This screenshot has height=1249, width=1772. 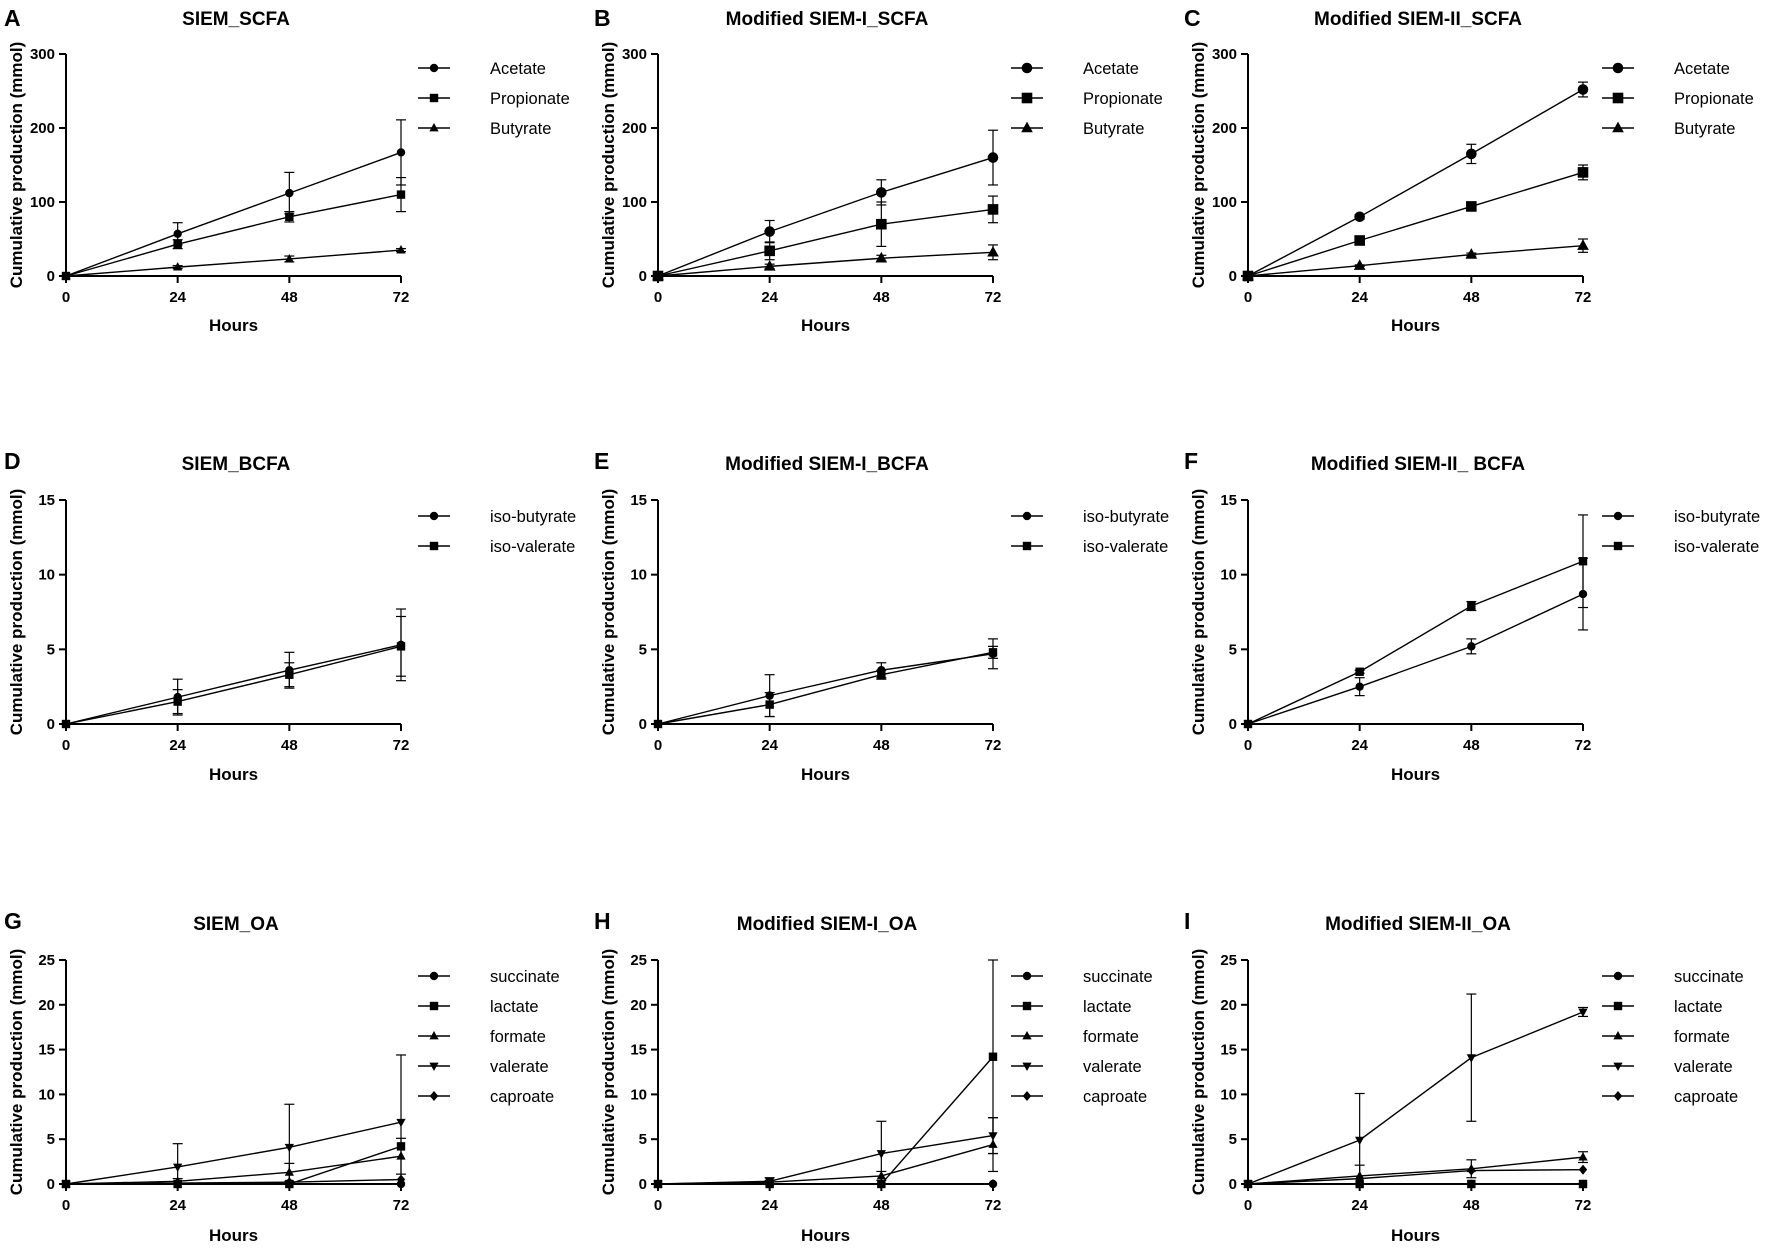 I want to click on legend-entry-d: iso-butyrate, so click(x=497, y=517).